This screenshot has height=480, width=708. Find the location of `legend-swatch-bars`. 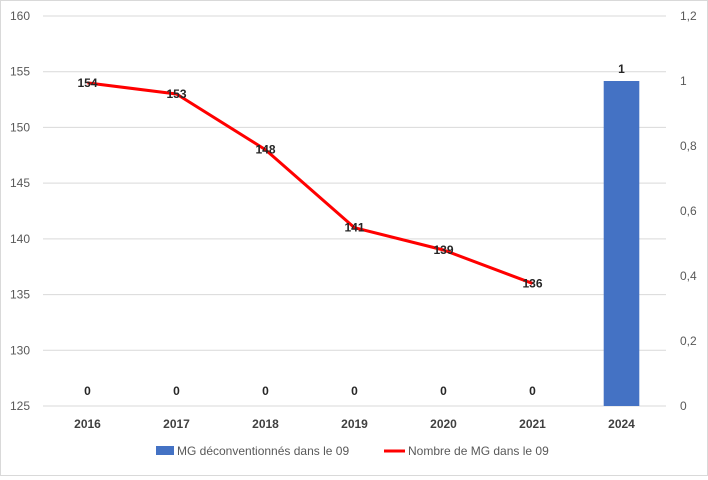

legend-swatch-bars is located at coordinates (165, 450).